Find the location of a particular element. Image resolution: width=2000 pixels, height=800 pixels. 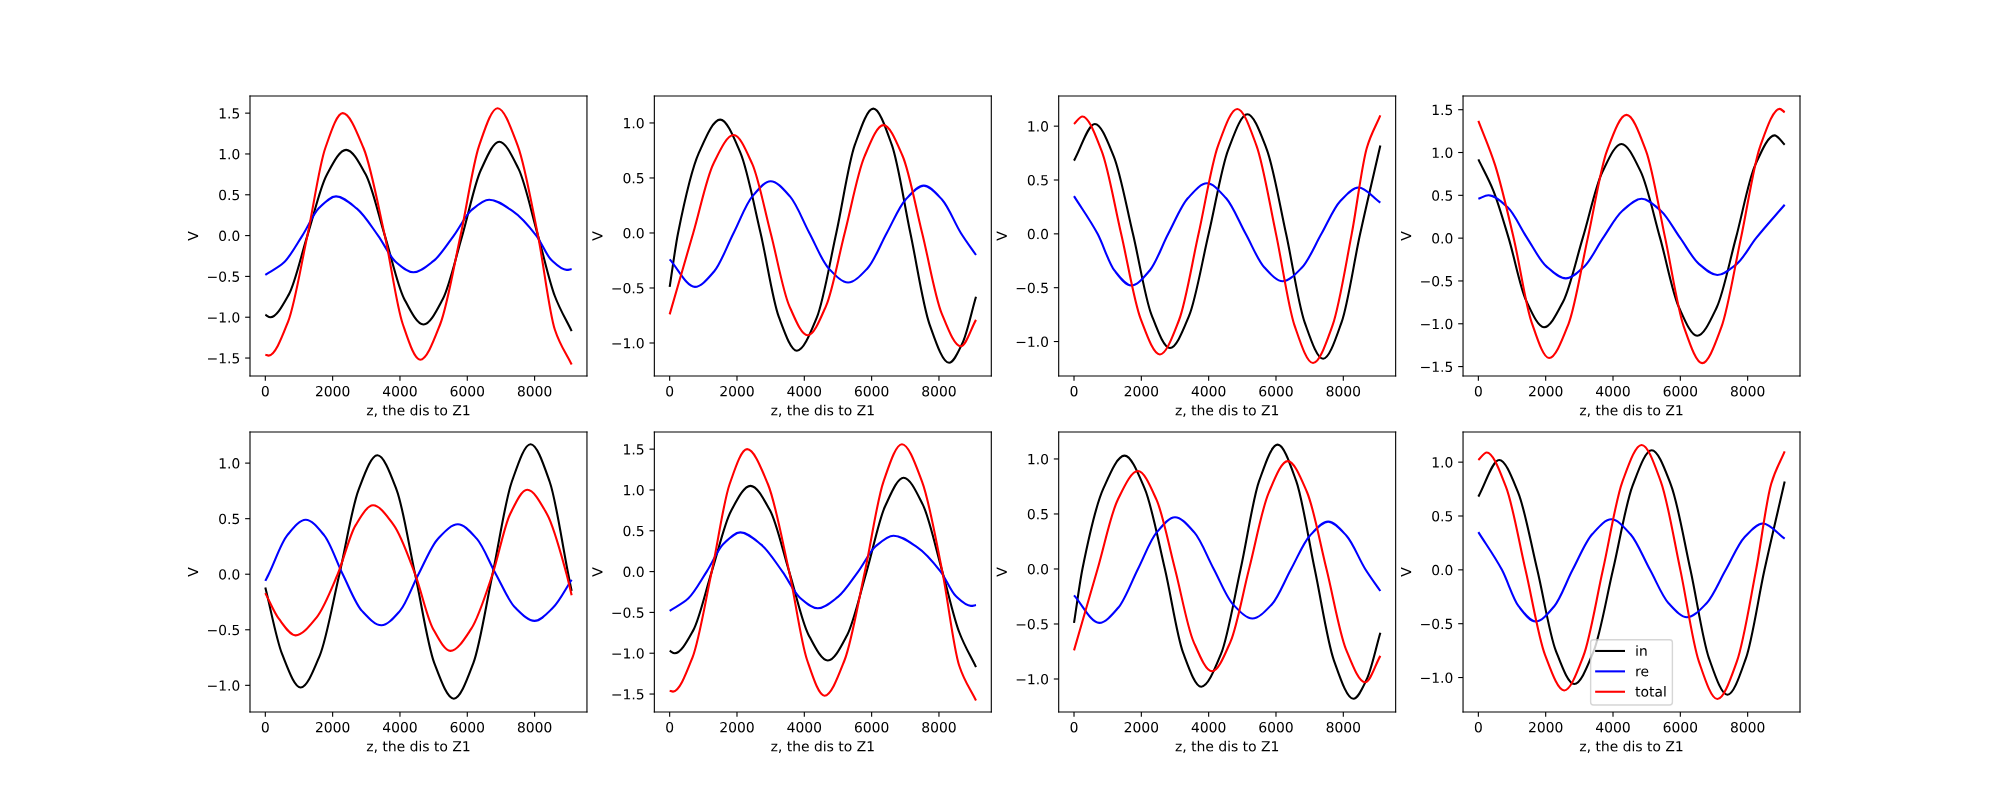

legend-label: in is located at coordinates (1641, 650).